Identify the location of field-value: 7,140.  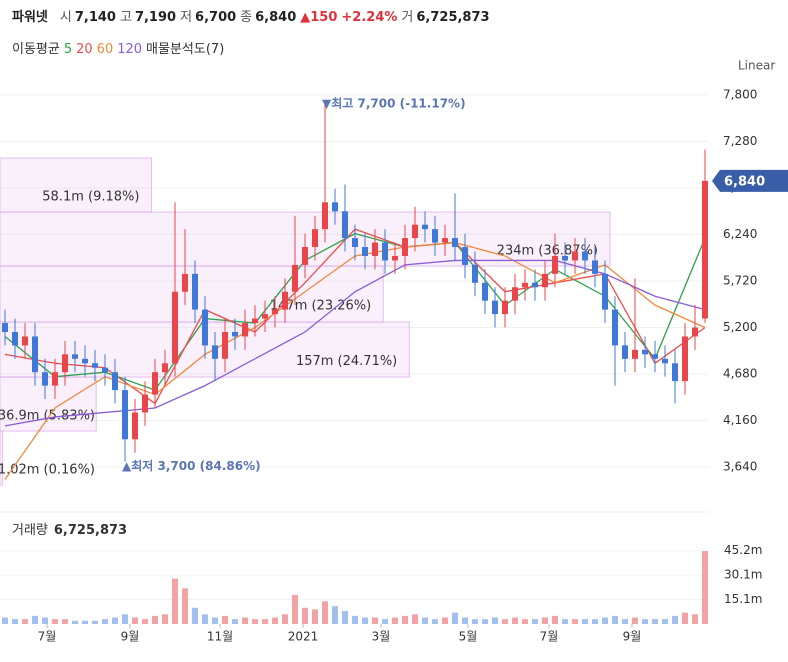
(95, 17).